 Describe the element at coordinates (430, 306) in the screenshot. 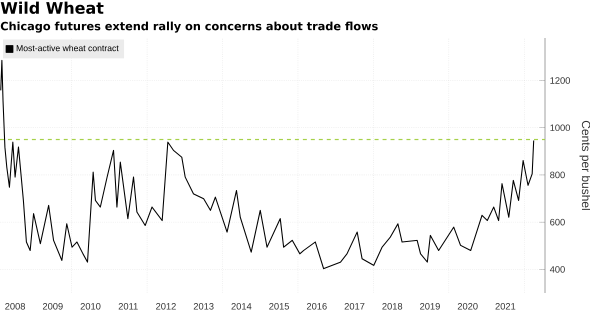

I see `x-tick-label: 2019` at that location.